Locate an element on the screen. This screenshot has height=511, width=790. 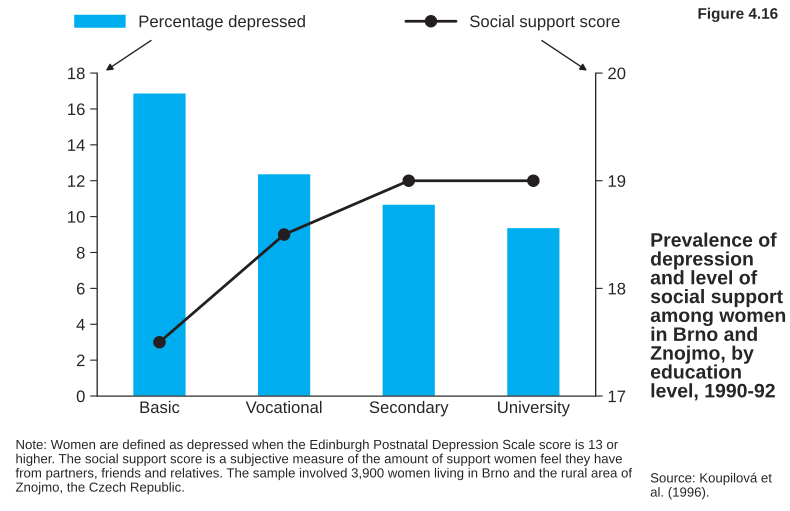
y-tick-label: 16 is located at coordinates (76, 109).